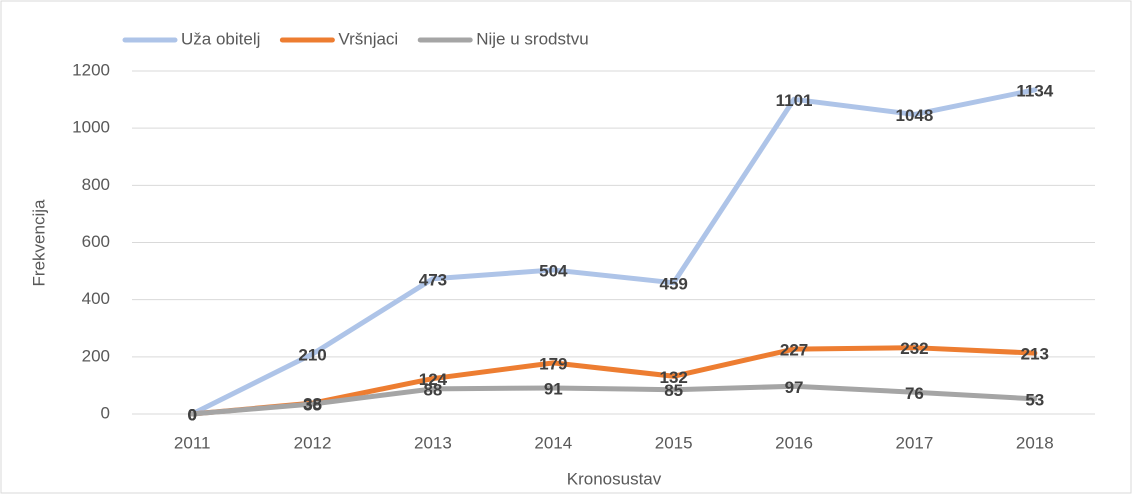 Image resolution: width=1133 pixels, height=494 pixels. Describe the element at coordinates (433, 442) in the screenshot. I see `x-tick-label: 2013` at that location.